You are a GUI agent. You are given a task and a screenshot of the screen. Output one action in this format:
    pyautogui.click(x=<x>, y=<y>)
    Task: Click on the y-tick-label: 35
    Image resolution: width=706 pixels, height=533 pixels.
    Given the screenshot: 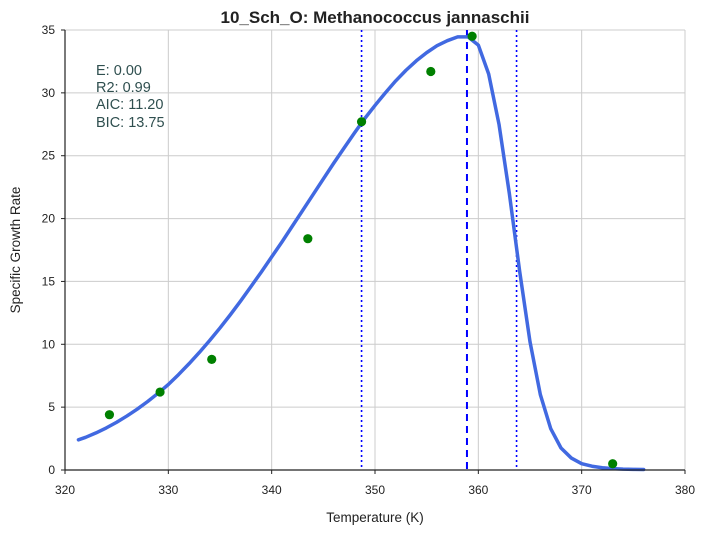 What is the action you would take?
    pyautogui.click(x=49, y=30)
    